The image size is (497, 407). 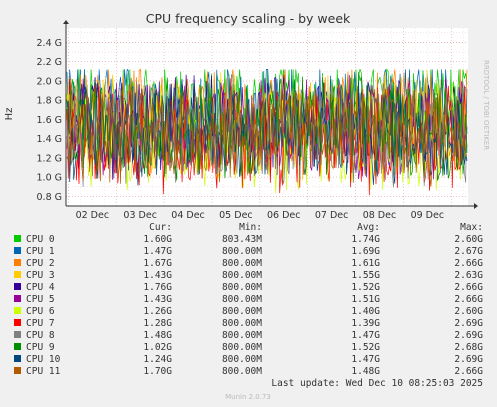 I want to click on chart-title: CPU frequency scaling - by week, so click(x=248, y=18).